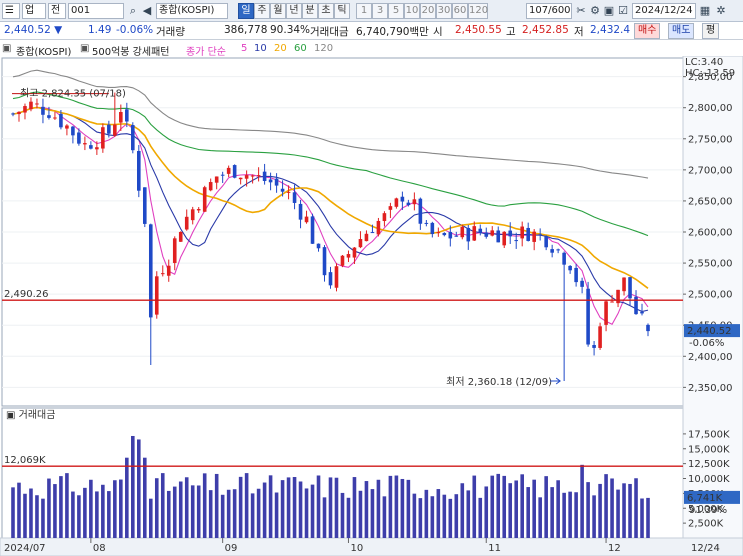 The height and width of the screenshot is (556, 743). What do you see at coordinates (380, 11) in the screenshot?
I see `interval-button: 3` at bounding box center [380, 11].